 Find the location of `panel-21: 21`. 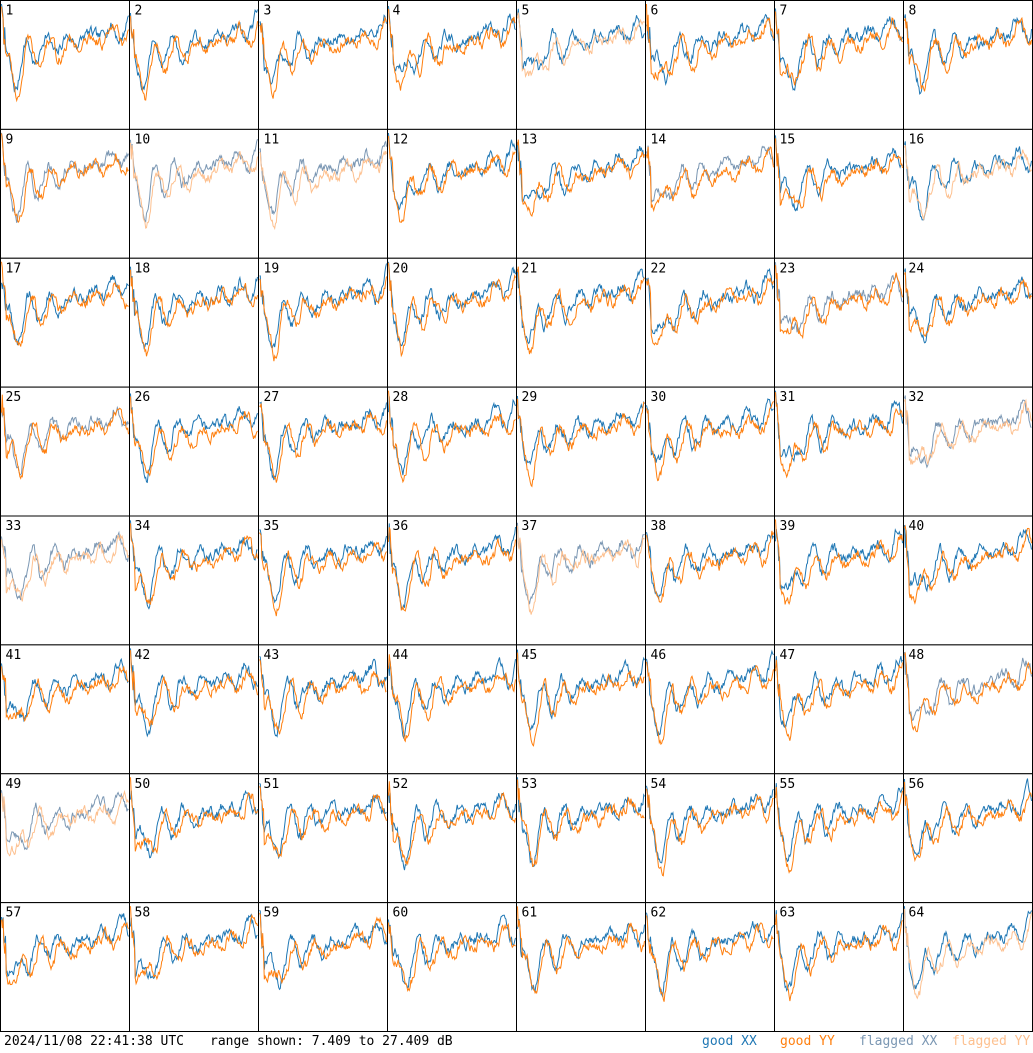

panel-21: 21 is located at coordinates (581, 322).